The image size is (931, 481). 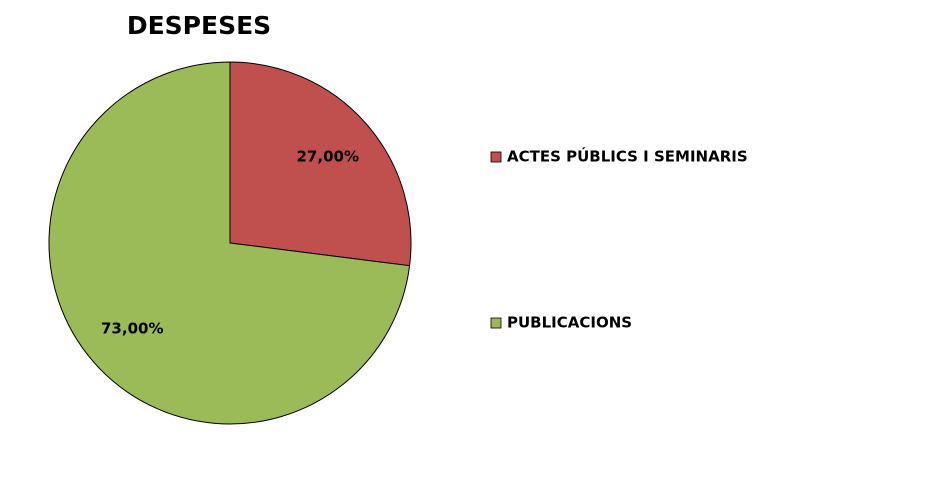 I want to click on chart-title: DESPESES, so click(x=199, y=25).